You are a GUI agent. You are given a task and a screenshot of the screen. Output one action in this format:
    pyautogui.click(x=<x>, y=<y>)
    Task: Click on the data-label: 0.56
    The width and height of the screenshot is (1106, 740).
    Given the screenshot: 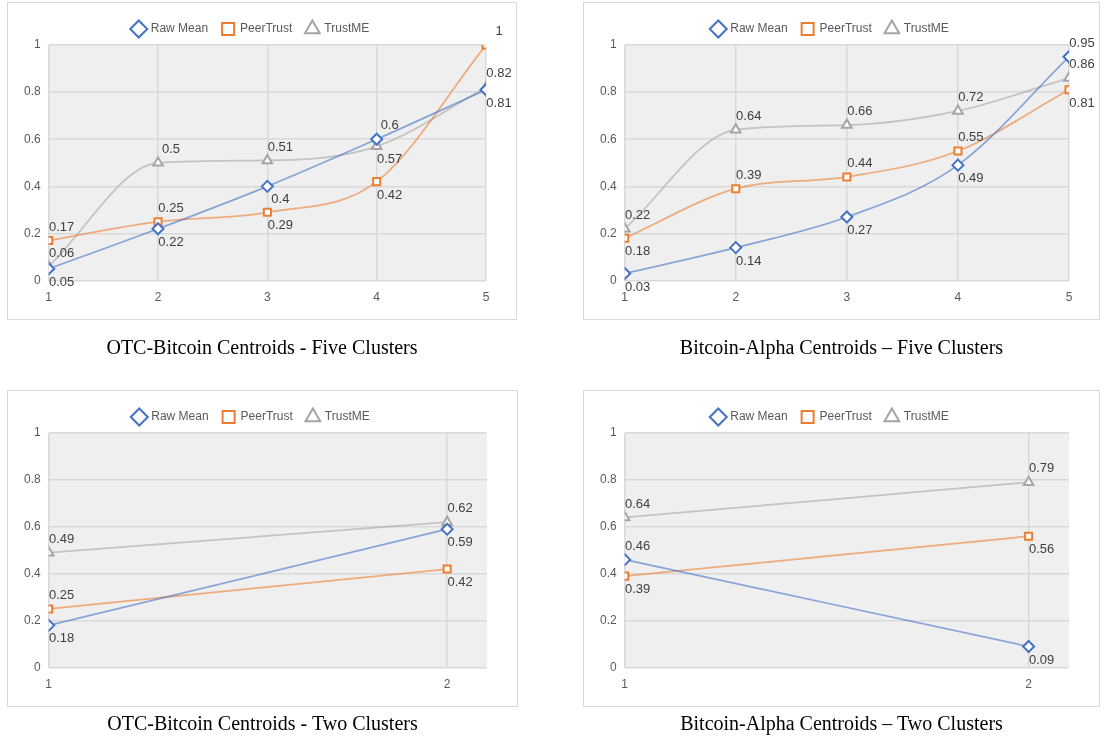 What is the action you would take?
    pyautogui.click(x=1041, y=549)
    